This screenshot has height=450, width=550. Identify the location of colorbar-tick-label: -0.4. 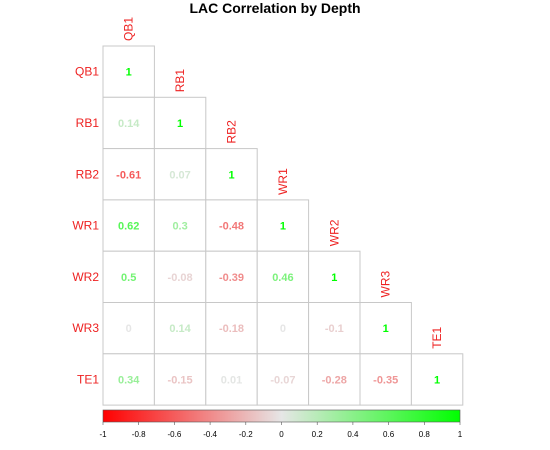
(210, 434).